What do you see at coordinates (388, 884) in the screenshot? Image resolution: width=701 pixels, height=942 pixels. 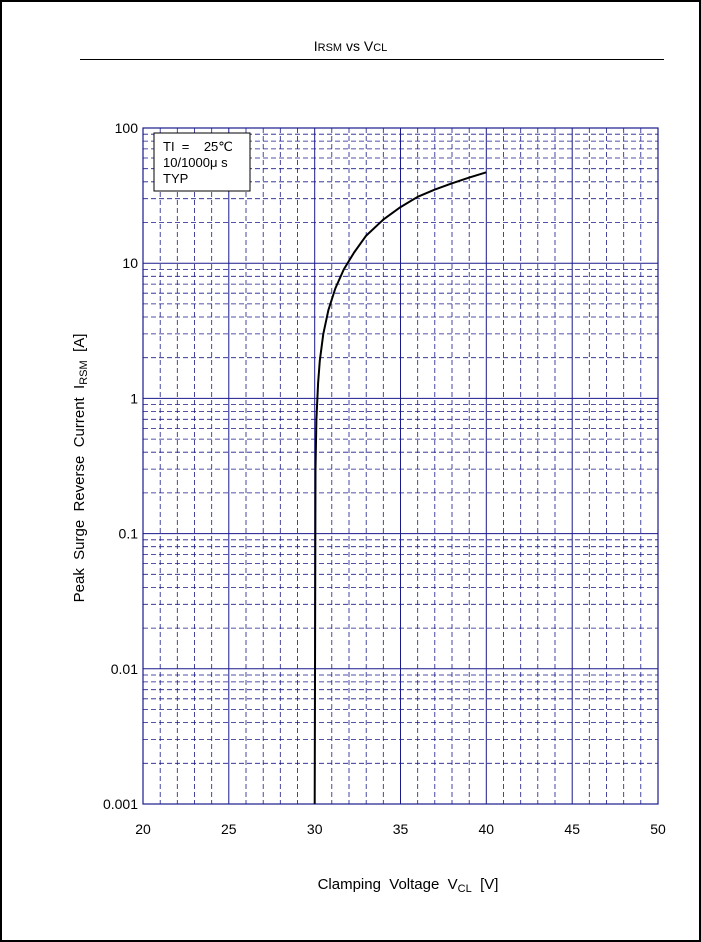 I see `x-axis-title-main: Clamping Voltage V` at bounding box center [388, 884].